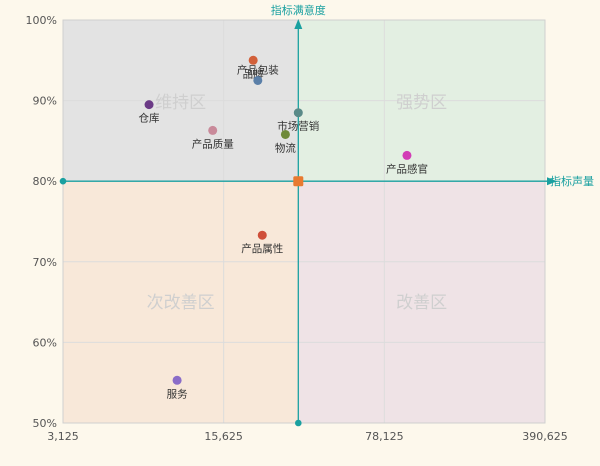 This screenshot has width=600, height=466. Describe the element at coordinates (45, 101) in the screenshot. I see `y-tick-label: 90%` at that location.